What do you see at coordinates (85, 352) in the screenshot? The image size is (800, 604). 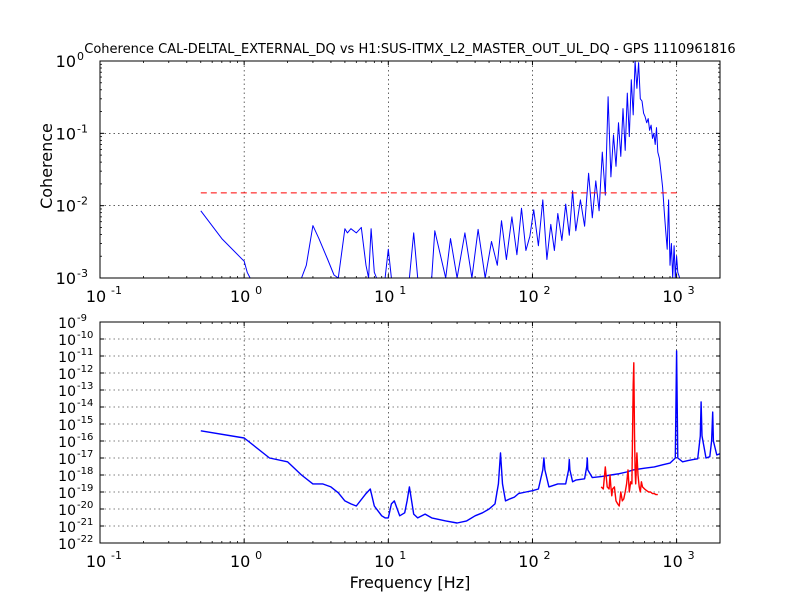 I see `bottom-y-tick-label-exponent: -11` at bounding box center [85, 352].